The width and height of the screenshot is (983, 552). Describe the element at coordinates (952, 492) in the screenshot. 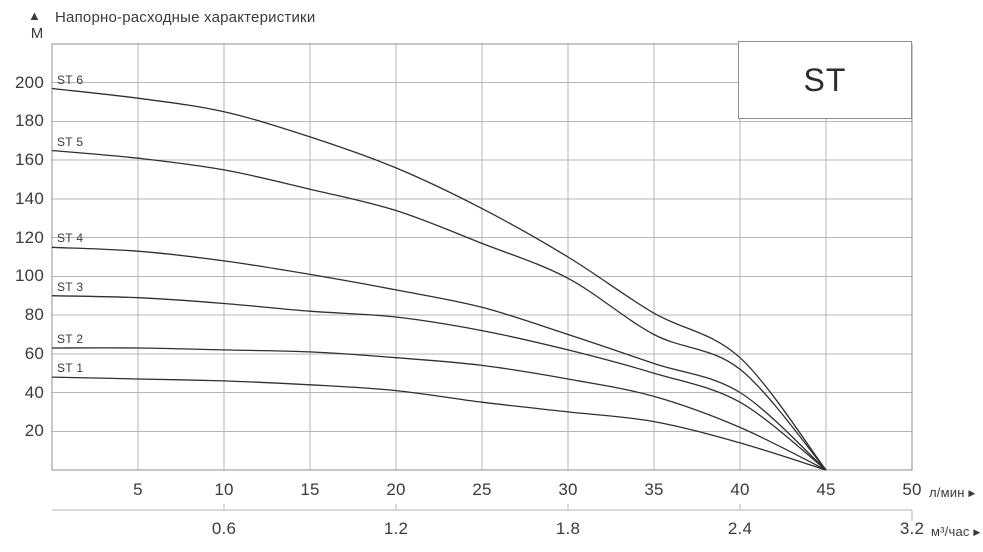

I see `x-axis-primary-unit: л/мин ▶` at that location.